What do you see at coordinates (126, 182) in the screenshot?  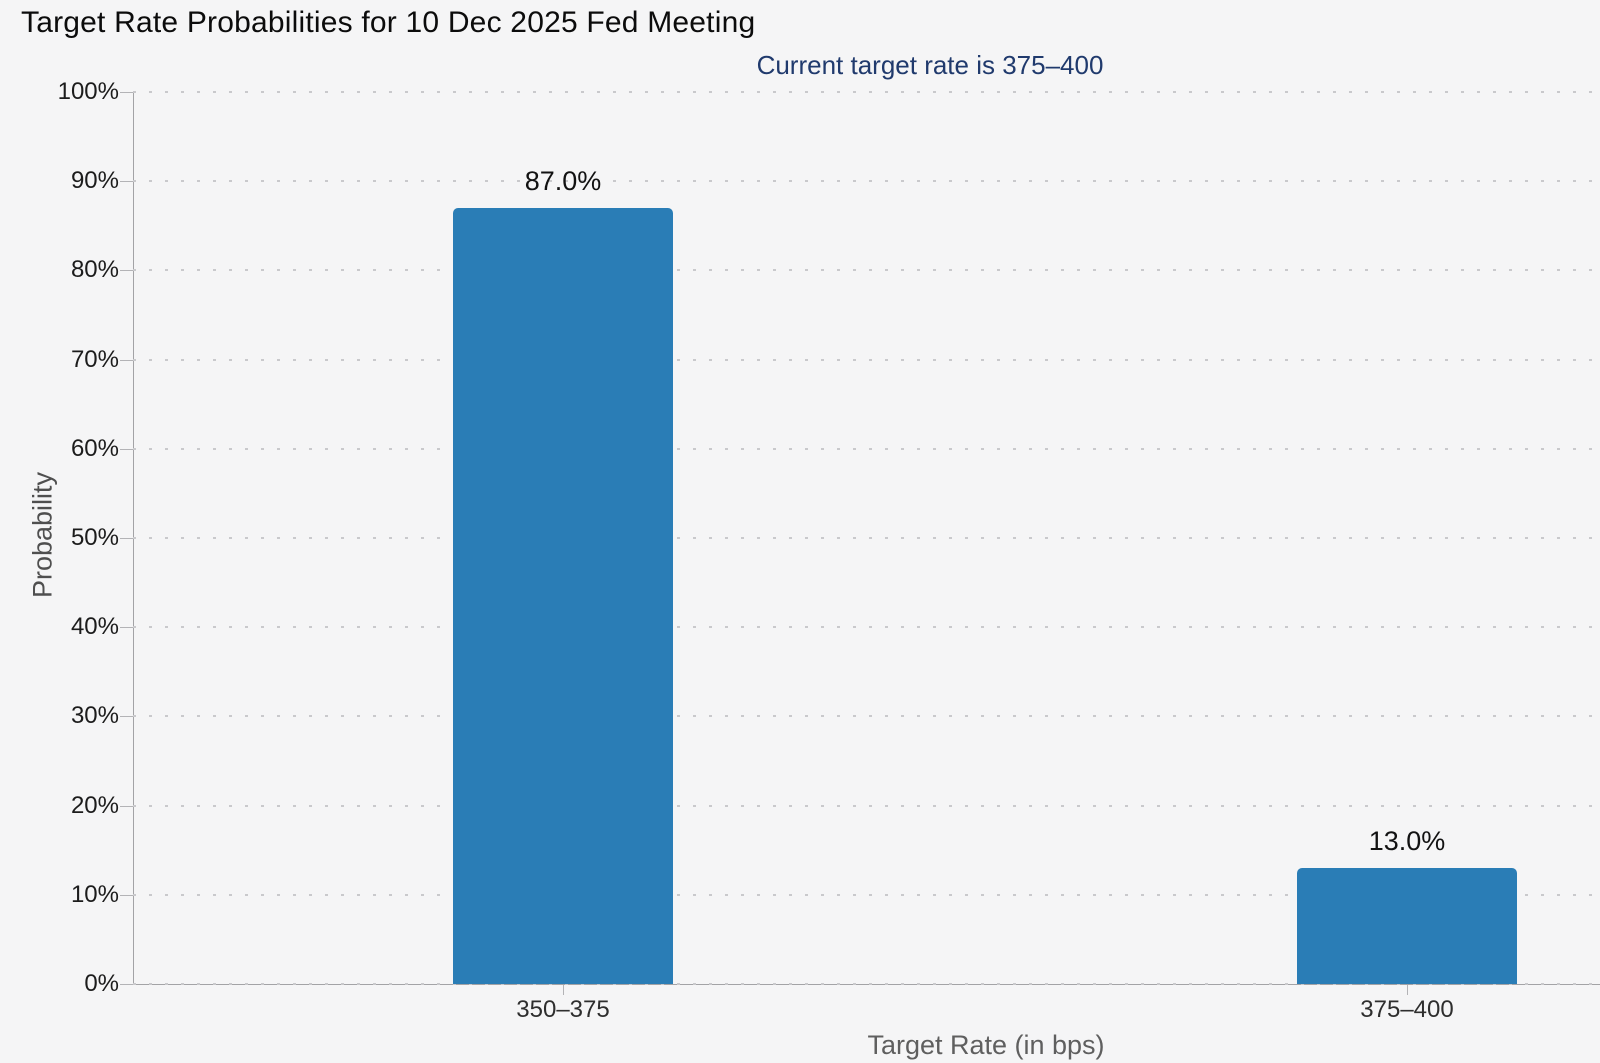 I see `y-tick-90pct` at bounding box center [126, 182].